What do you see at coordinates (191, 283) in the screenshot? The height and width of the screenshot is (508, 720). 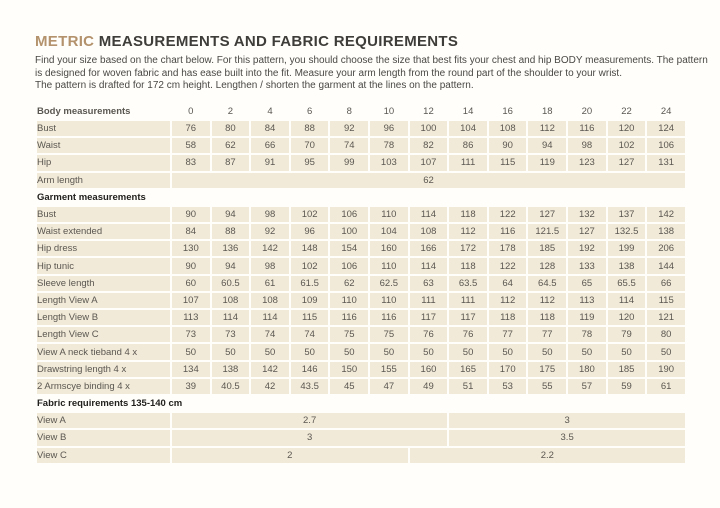 I see `value-cell: 60` at bounding box center [191, 283].